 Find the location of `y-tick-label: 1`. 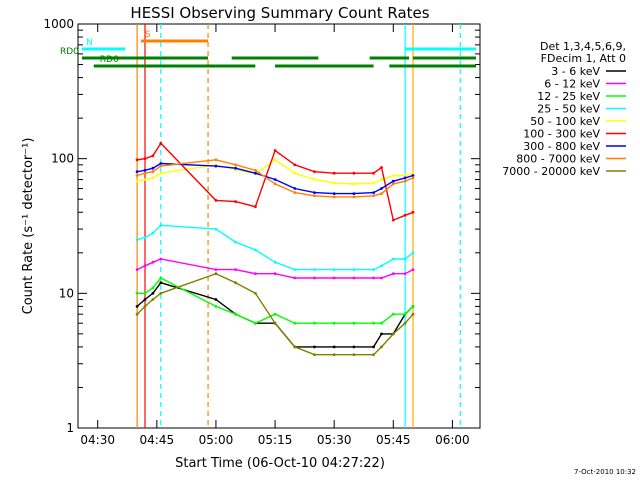

y-tick-label: 1 is located at coordinates (70, 428).